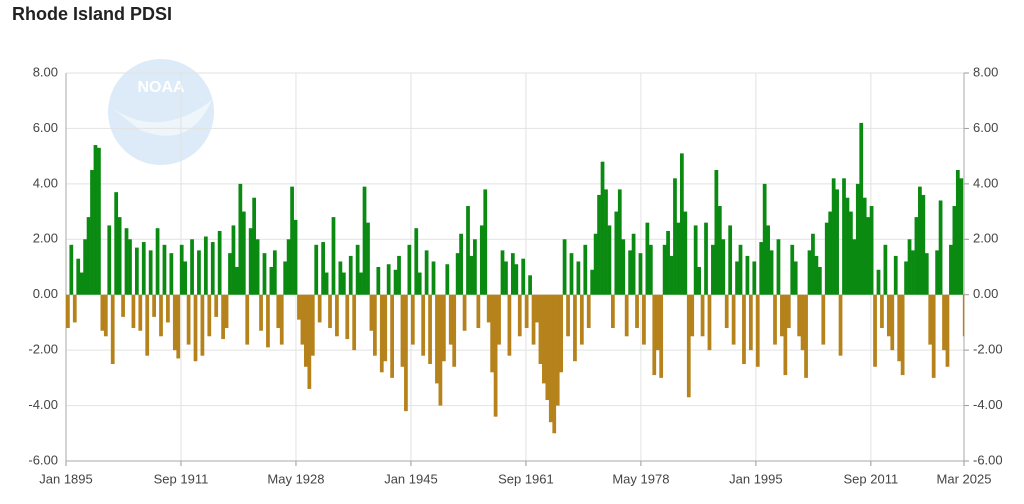 The height and width of the screenshot is (504, 1024). Describe the element at coordinates (92, 14) in the screenshot. I see `chart-title: Rhode Island PDSI` at that location.